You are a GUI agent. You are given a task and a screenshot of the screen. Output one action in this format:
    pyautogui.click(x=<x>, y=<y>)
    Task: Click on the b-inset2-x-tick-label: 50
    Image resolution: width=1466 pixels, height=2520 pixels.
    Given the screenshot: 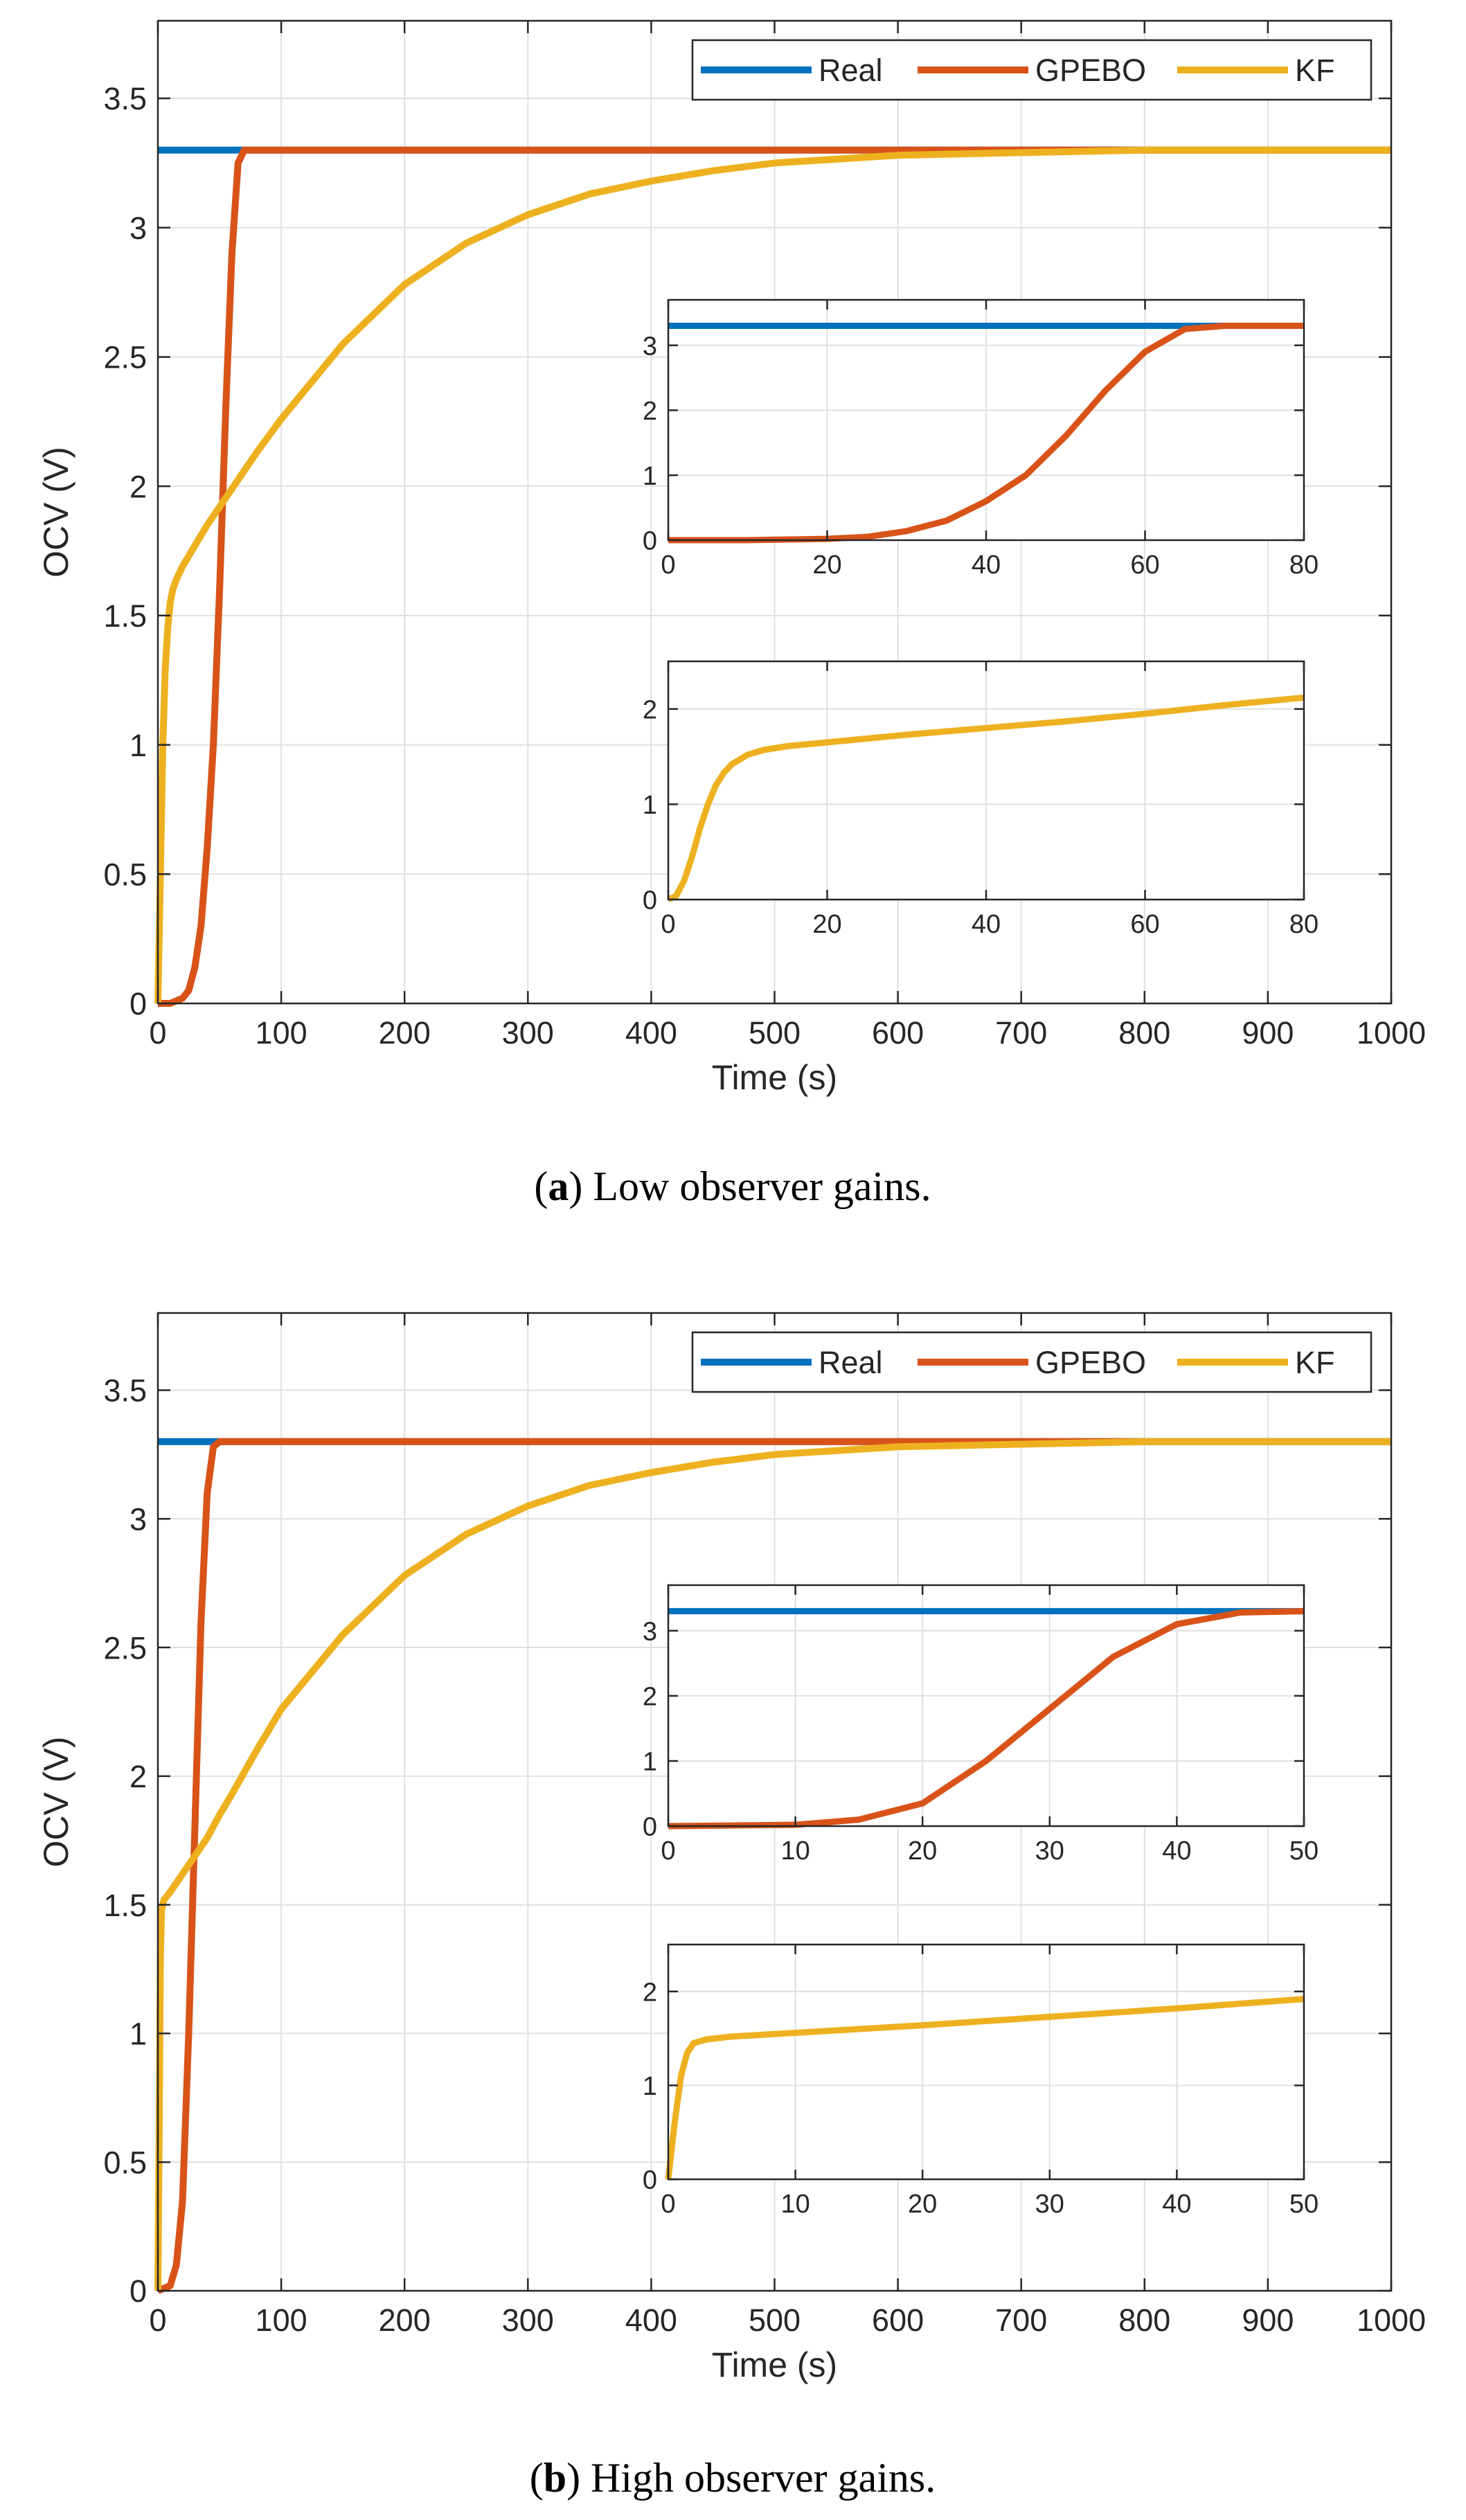 What is the action you would take?
    pyautogui.click(x=1303, y=2204)
    